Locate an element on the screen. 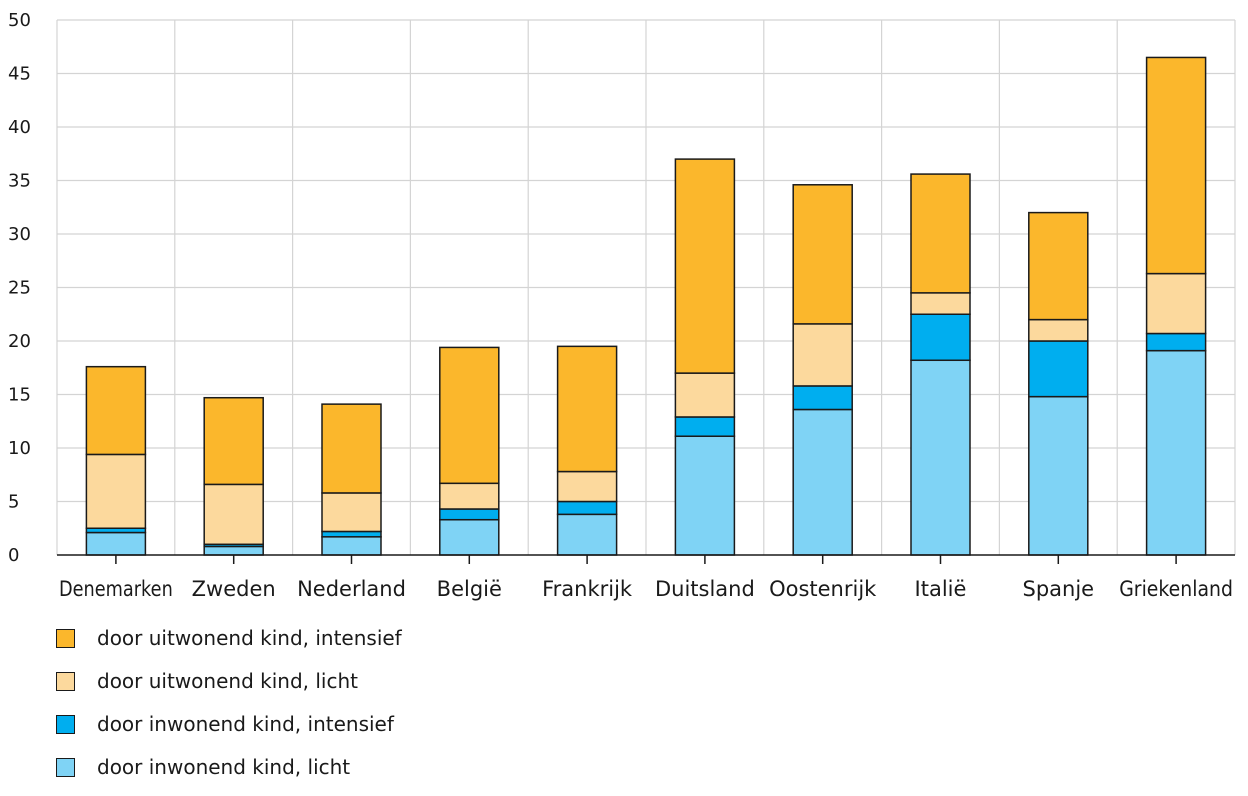 Image resolution: width=1248 pixels, height=796 pixels. x-tick-label: Zweden is located at coordinates (234, 589).